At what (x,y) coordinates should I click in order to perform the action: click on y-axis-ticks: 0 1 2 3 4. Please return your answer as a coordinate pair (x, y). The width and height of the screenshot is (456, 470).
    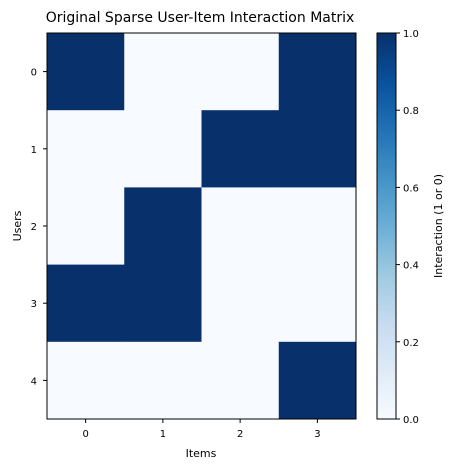
    Looking at the image, I should click on (39, 227).